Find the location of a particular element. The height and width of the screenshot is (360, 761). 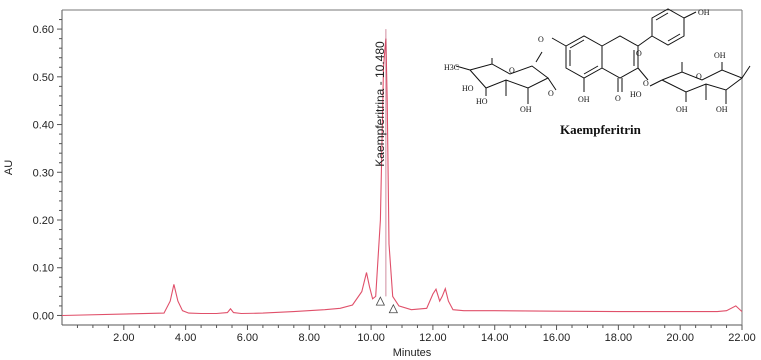

integration-marks is located at coordinates (386, 171).